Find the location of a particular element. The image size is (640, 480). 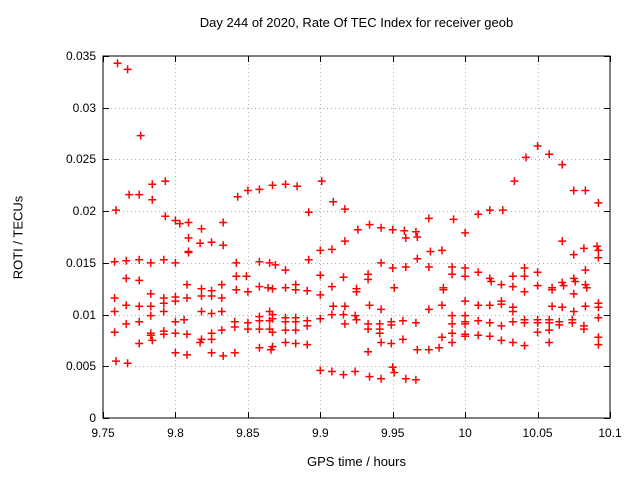

y-tick-label: 0.005 is located at coordinates (80, 366).